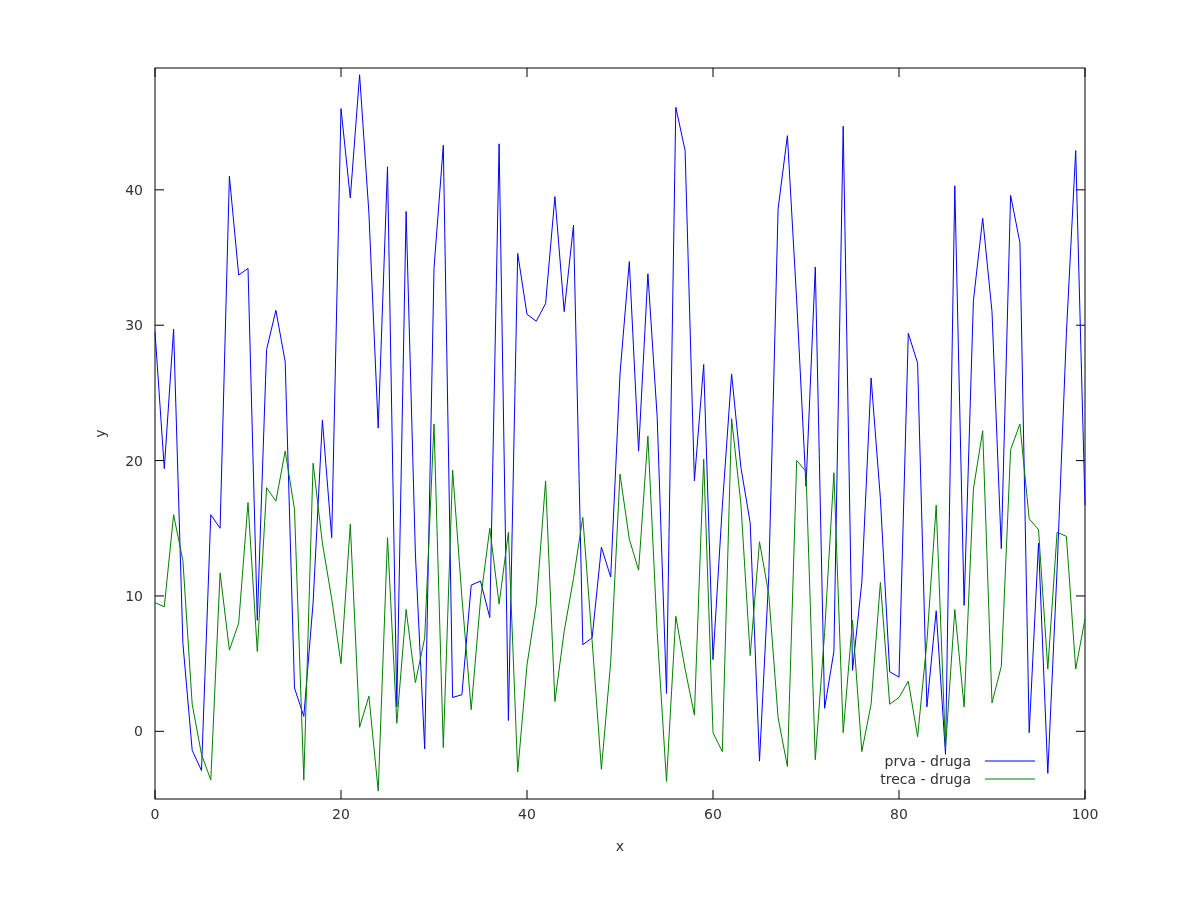 This screenshot has height=900, width=1200. Describe the element at coordinates (925, 779) in the screenshot. I see `legend-label: treca - druga` at that location.